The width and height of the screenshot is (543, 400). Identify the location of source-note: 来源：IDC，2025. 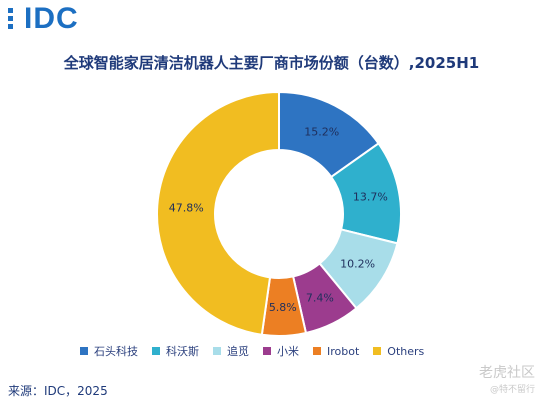
(58, 391).